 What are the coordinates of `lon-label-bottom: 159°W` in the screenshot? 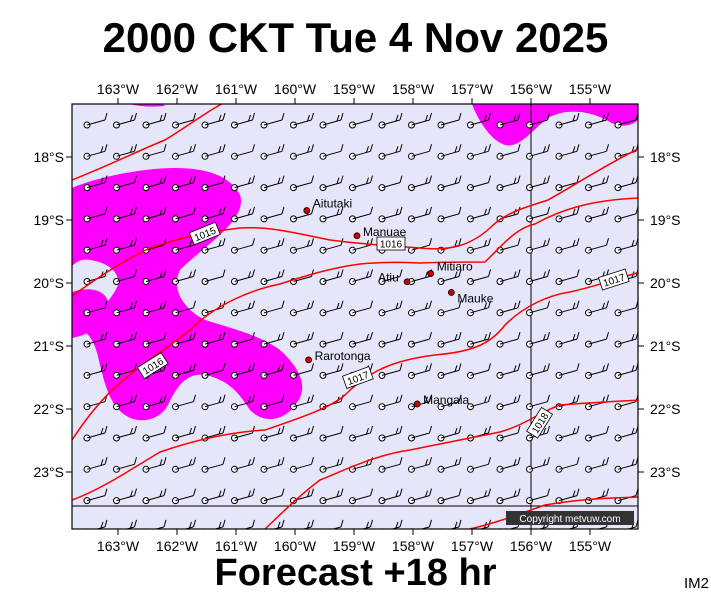 It's located at (354, 546).